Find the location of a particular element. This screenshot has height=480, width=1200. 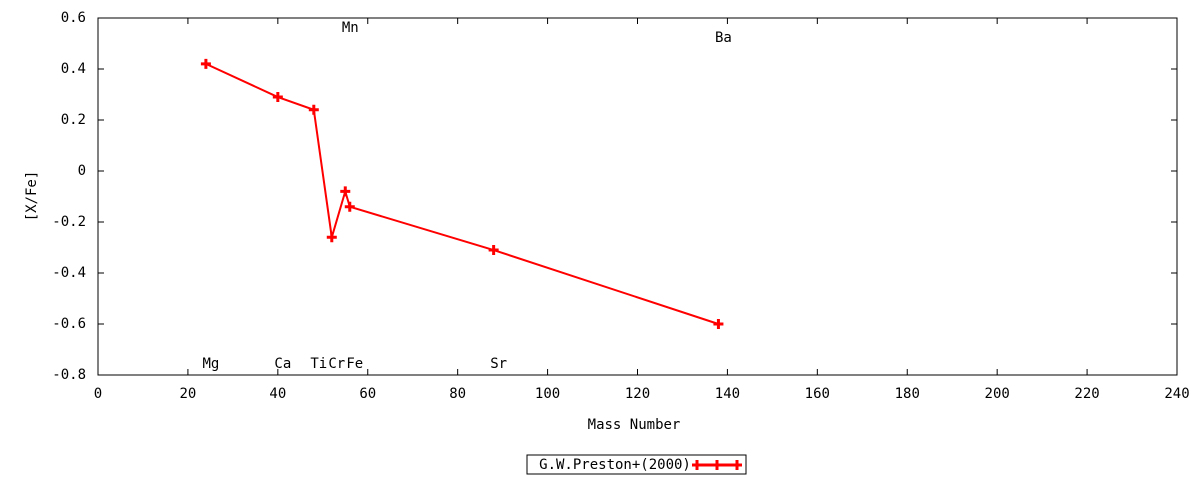

y-tick-label: -0.6 is located at coordinates (69, 324).